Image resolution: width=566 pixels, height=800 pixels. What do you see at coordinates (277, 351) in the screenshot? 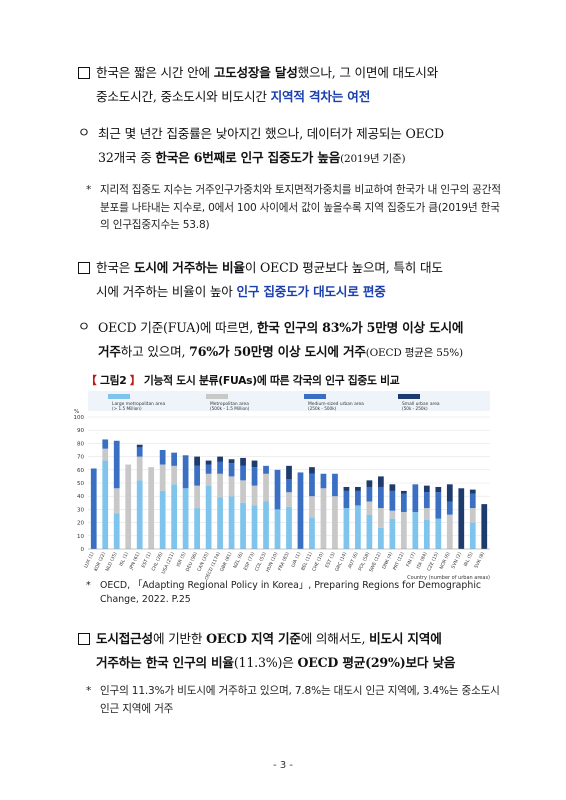
I see `text-bold: 76%가 50만명 이상 도시에 거주` at bounding box center [277, 351].